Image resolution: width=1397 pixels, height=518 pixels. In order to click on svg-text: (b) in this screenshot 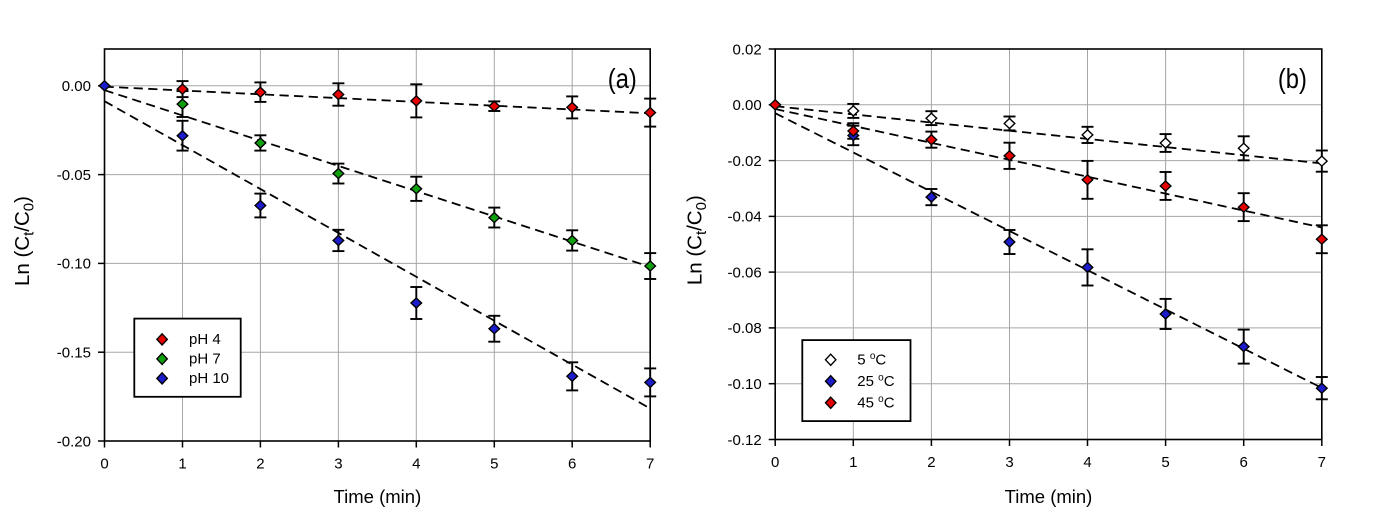, I will do `click(1292, 78)`.